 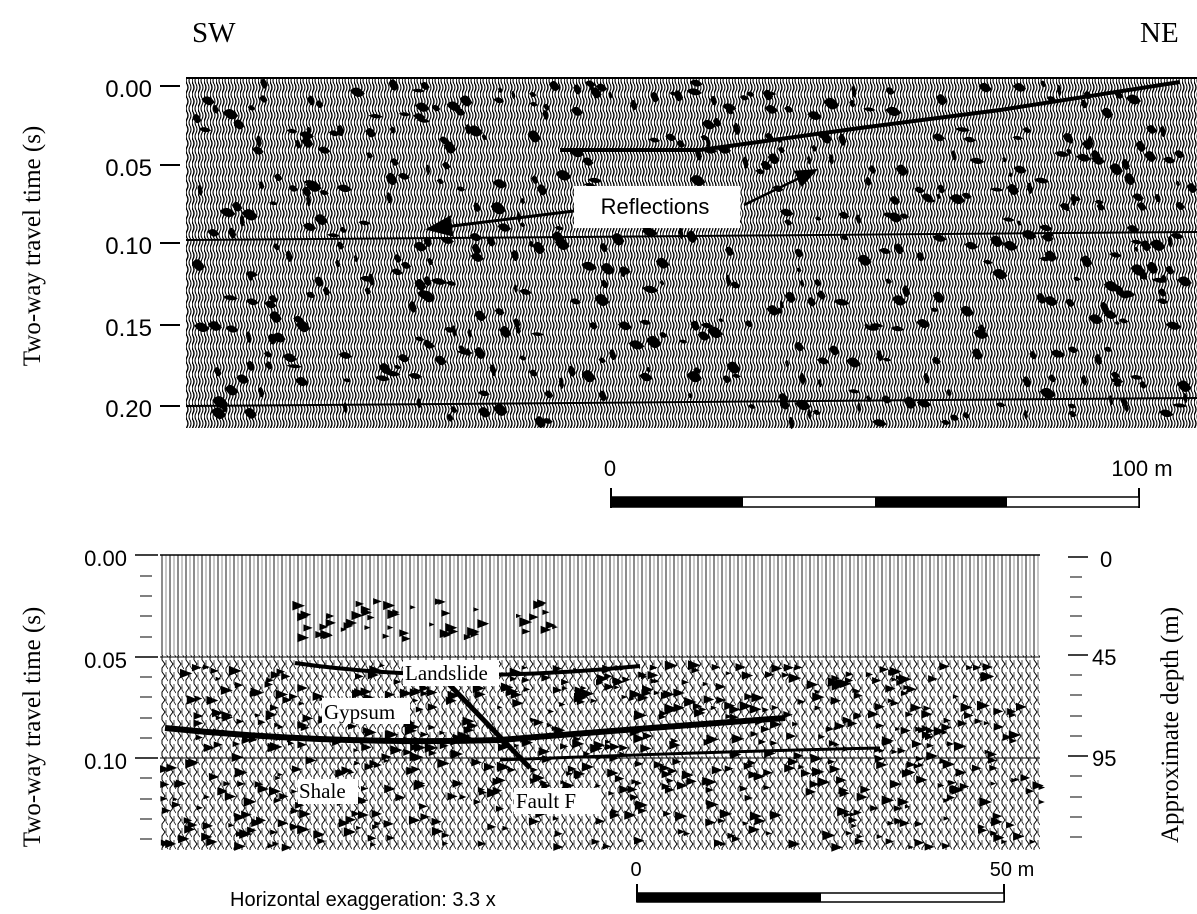 I want to click on reflections-label-box, so click(x=657, y=207).